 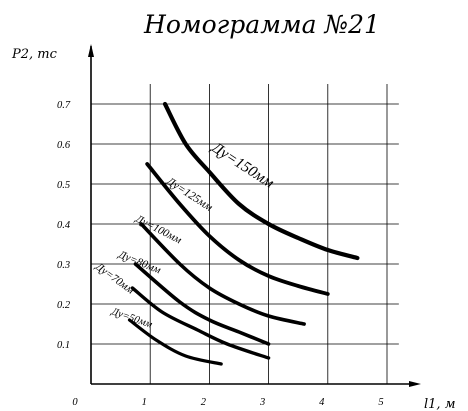 What do you see at coordinates (91, 50) in the screenshot?
I see `y-axis-arrow` at bounding box center [91, 50].